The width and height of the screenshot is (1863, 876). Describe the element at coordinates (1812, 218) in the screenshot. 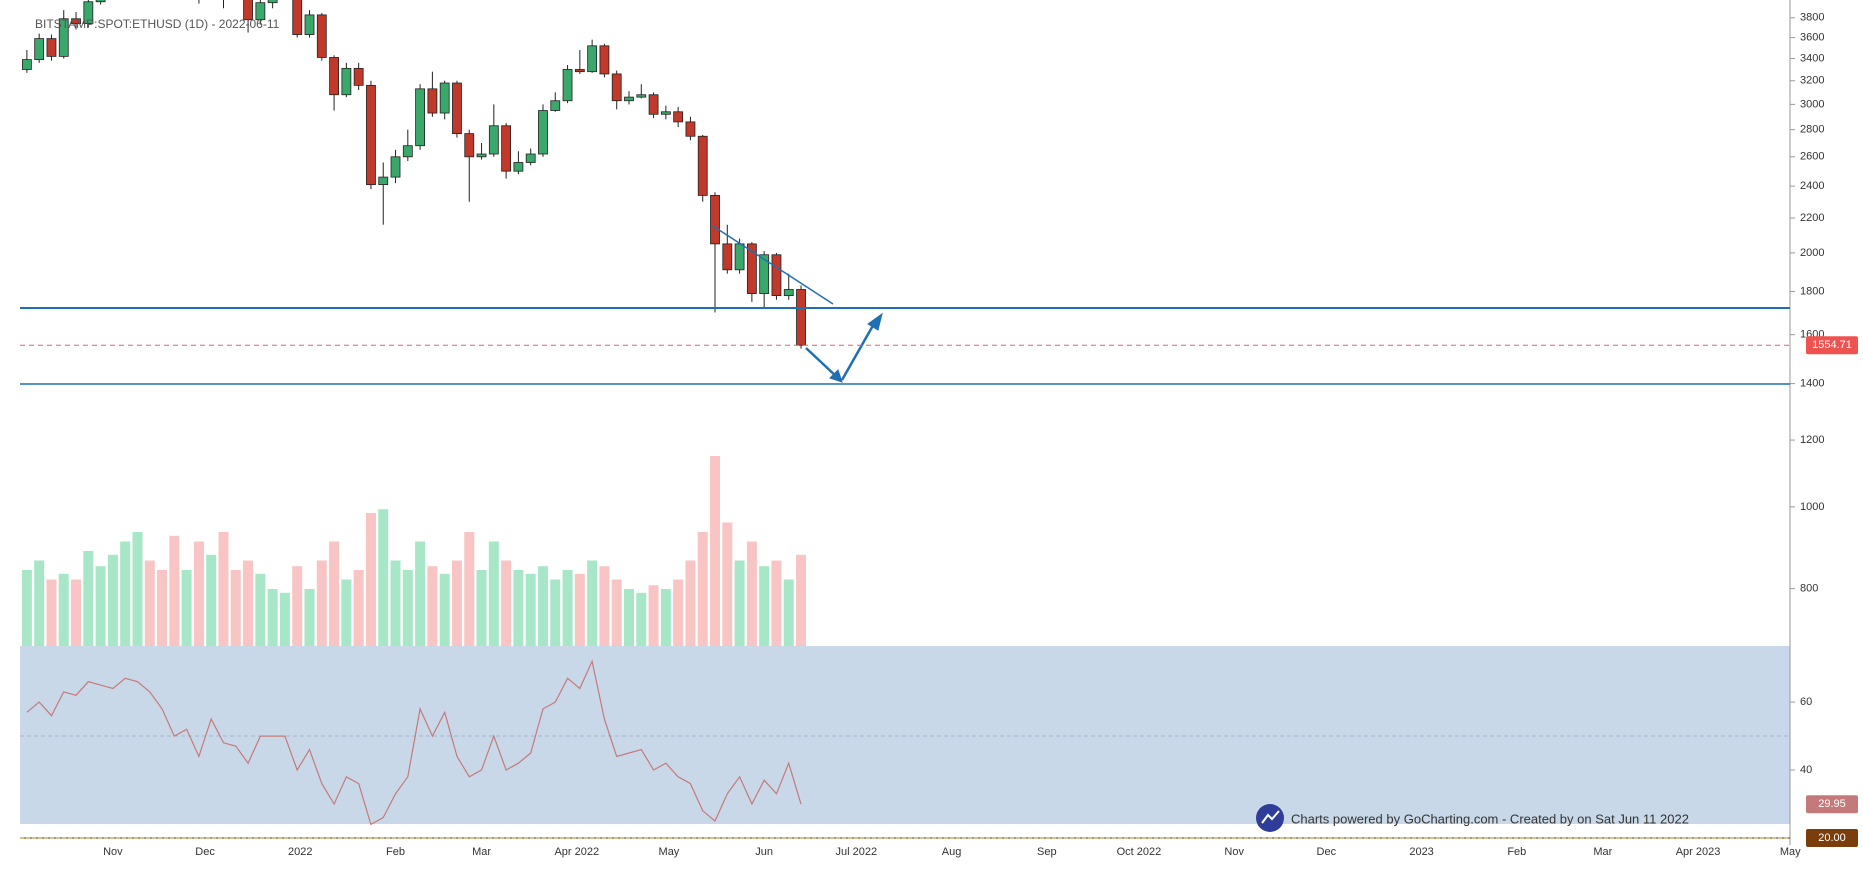

I see `y-tick-label: 2200` at that location.